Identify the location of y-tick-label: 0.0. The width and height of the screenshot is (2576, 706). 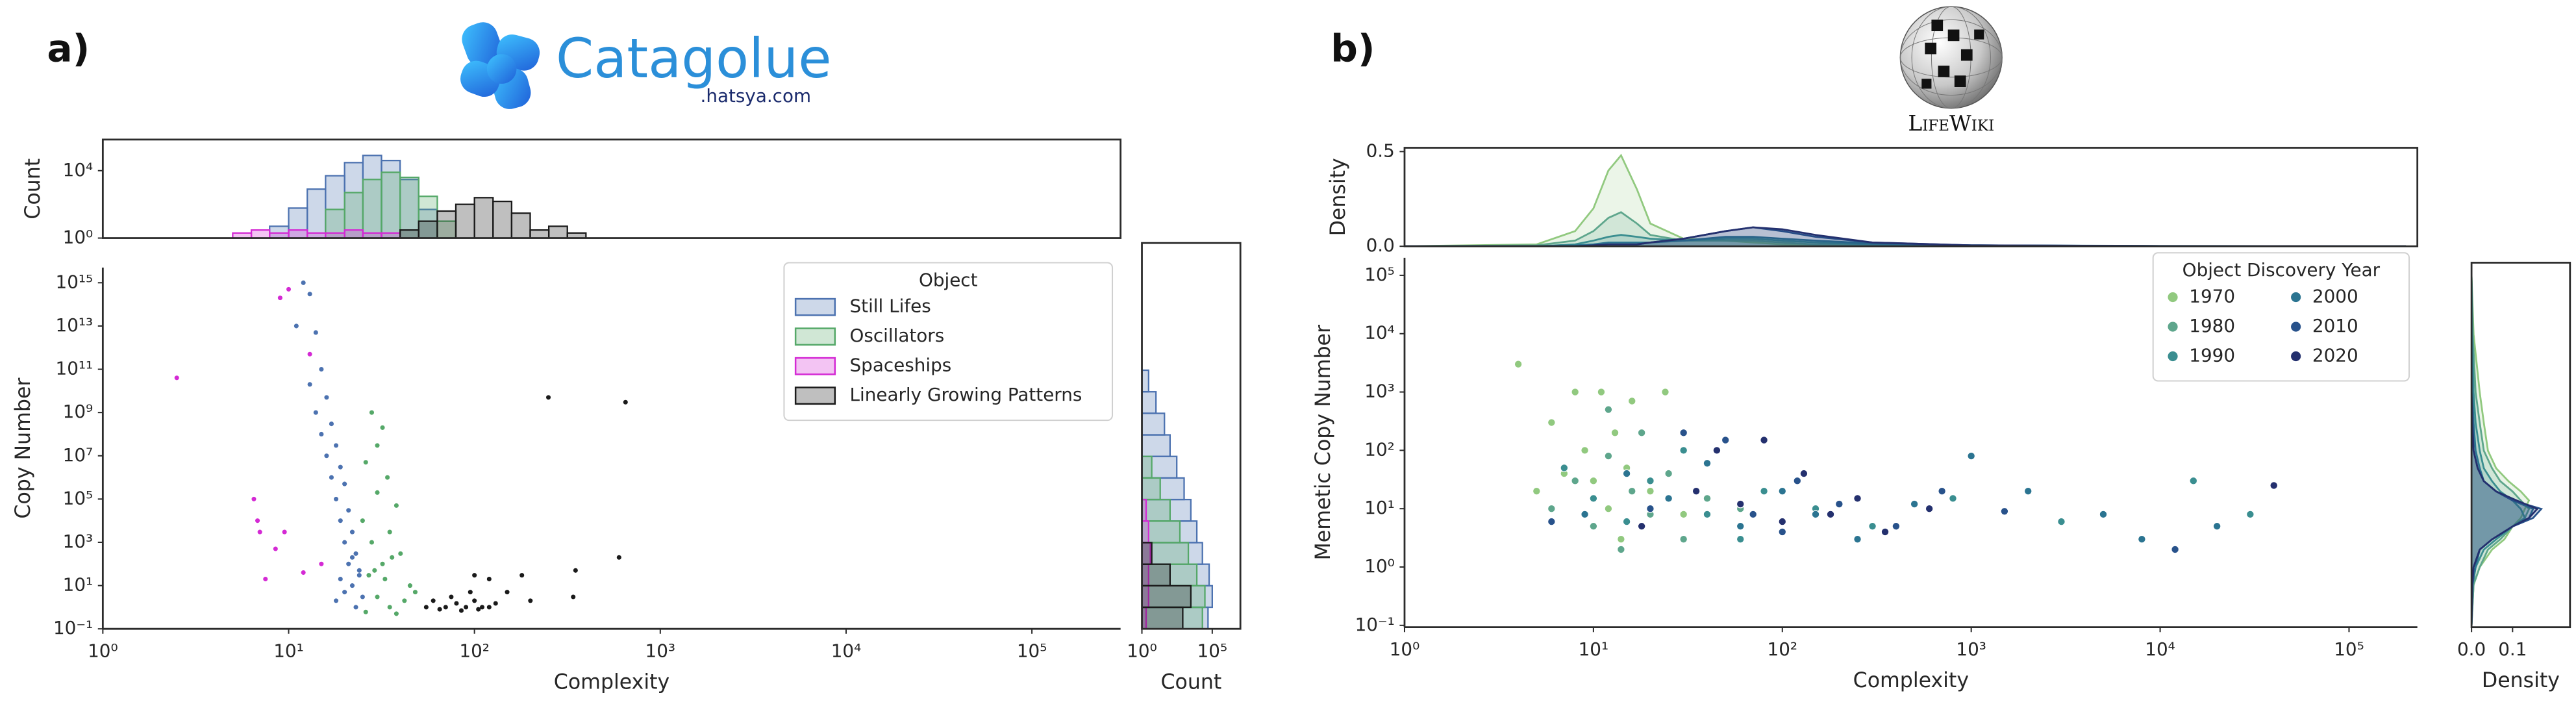
(1380, 245).